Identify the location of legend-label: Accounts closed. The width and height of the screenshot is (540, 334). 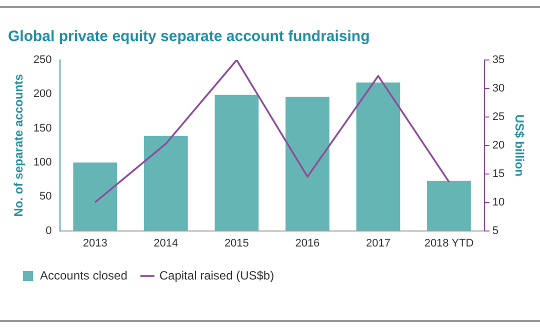
(84, 275).